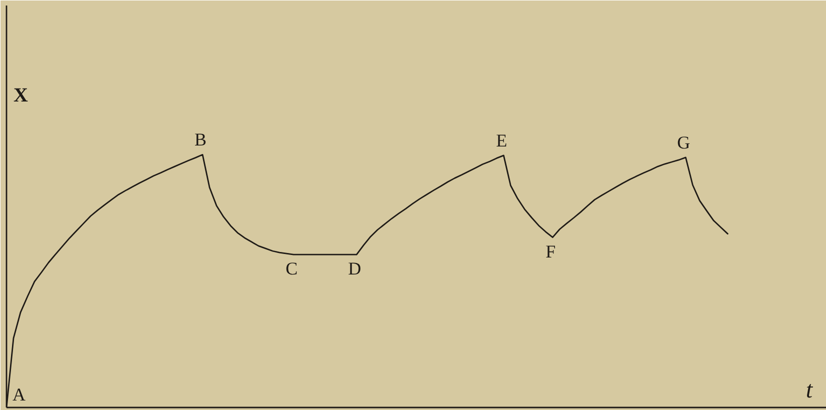 The height and width of the screenshot is (410, 826). I want to click on x-axis-title: t, so click(810, 391).